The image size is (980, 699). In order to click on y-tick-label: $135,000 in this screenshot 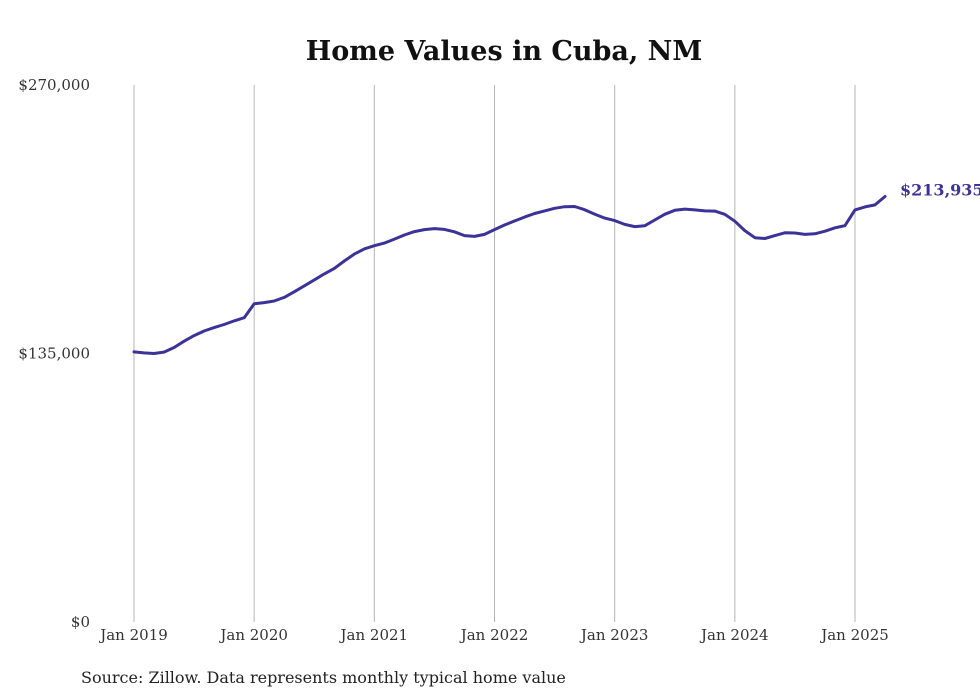, I will do `click(54, 354)`.